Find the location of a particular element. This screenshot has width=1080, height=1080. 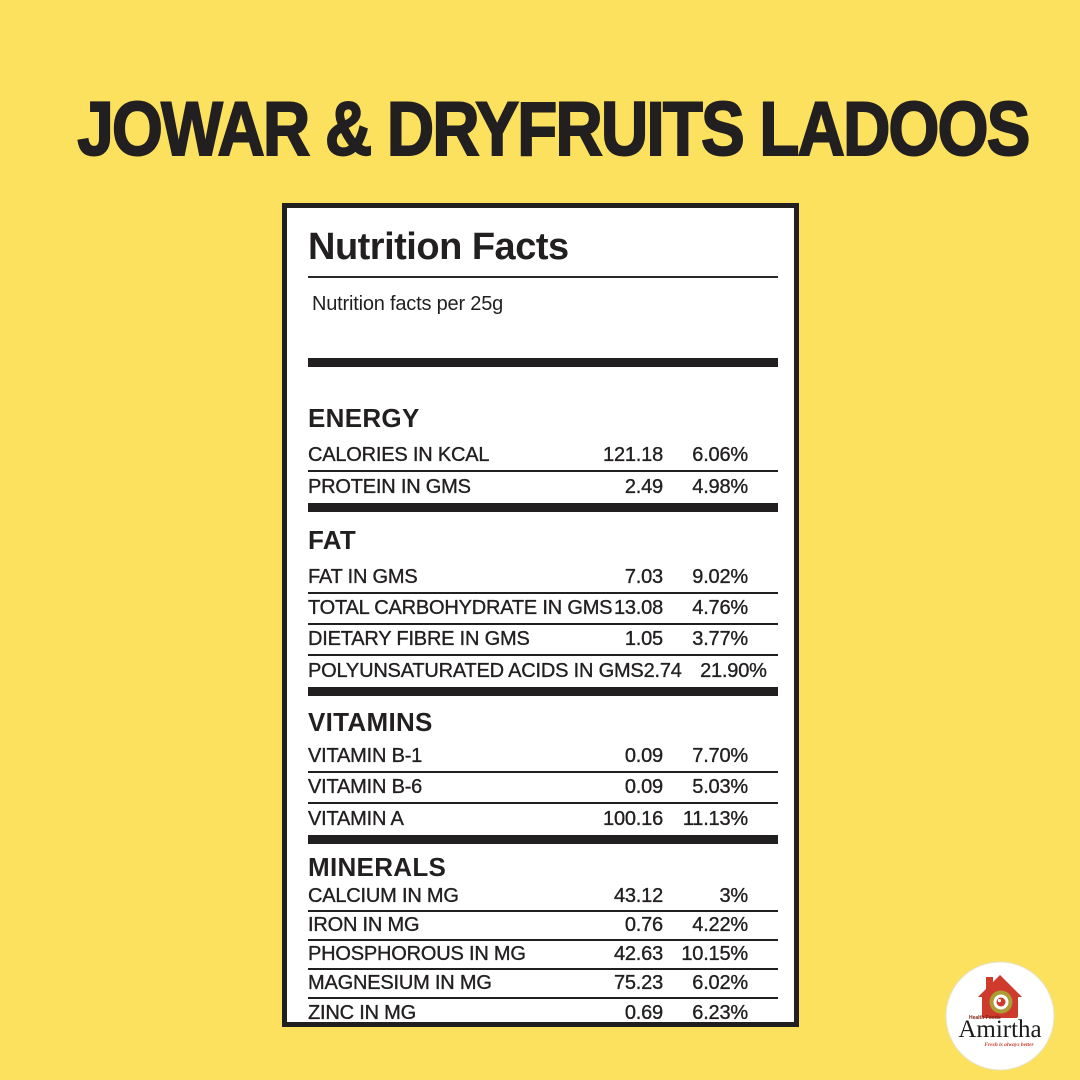

row-value: 42.63 is located at coordinates (638, 954).